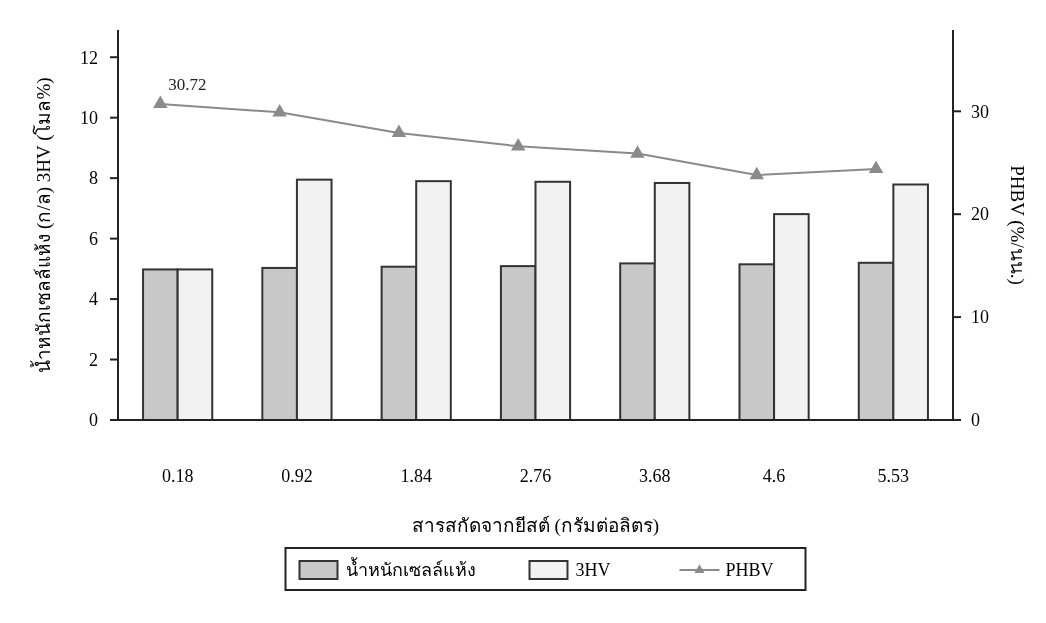 The height and width of the screenshot is (623, 1046). Describe the element at coordinates (93, 420) in the screenshot. I see `y-tick-label: 0` at that location.